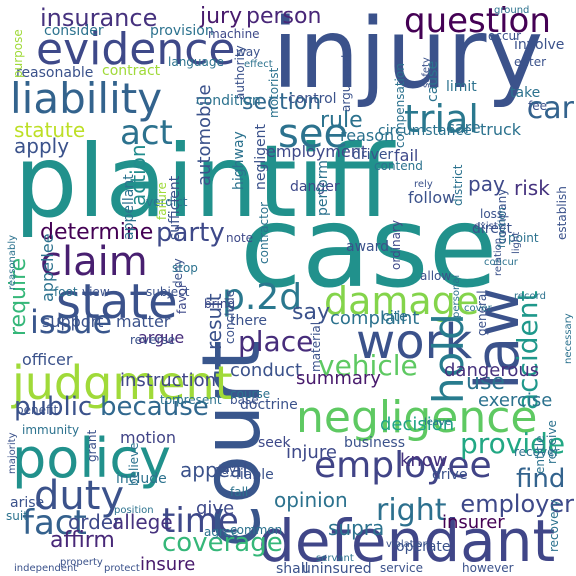 The image size is (576, 576). Describe the element at coordinates (92, 445) in the screenshot. I see `word: grant` at that location.